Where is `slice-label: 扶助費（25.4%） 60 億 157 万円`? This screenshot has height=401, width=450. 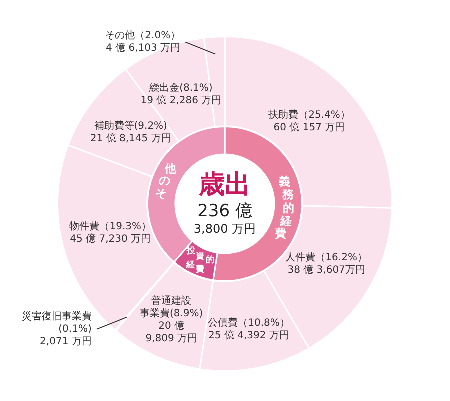 slice-label: 扶助費（25.4%） 60 億 157 万円 is located at coordinates (309, 121).